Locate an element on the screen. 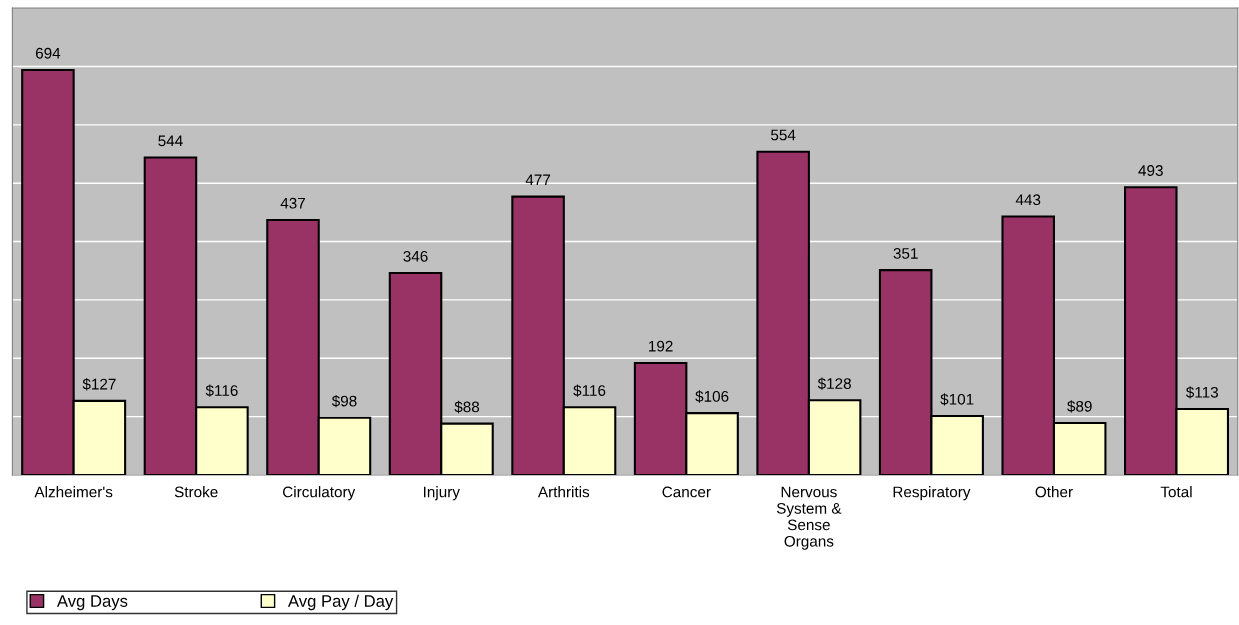  x-tick-label: Injury is located at coordinates (442, 493).